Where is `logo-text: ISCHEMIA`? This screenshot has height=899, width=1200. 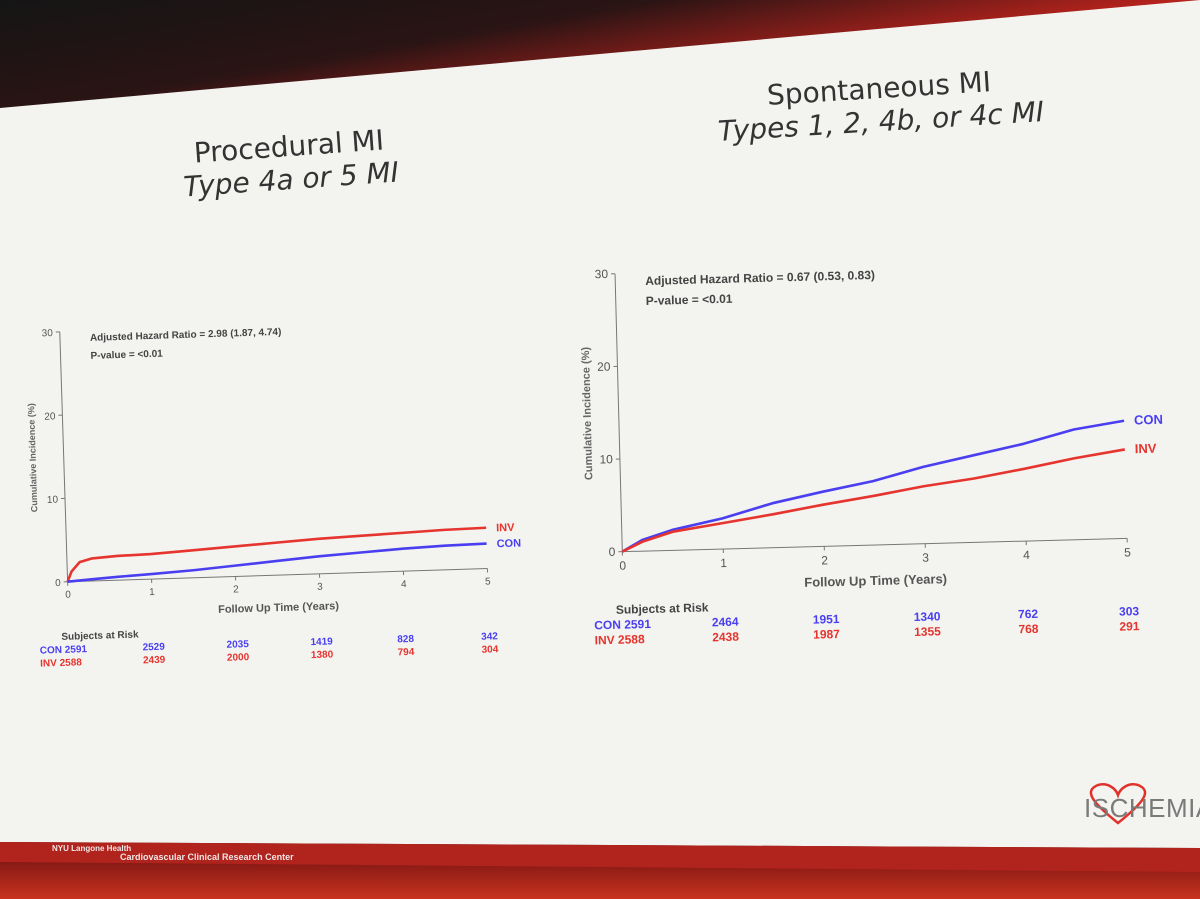
logo-text: ISCHEMIA is located at coordinates (1142, 808).